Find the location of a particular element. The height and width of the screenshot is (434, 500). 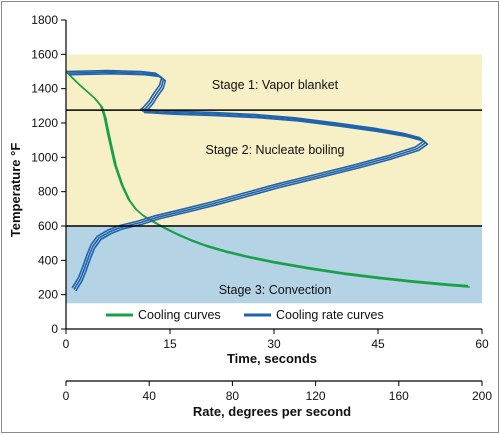

legend-cooling-label: Cooling curves is located at coordinates (179, 315).